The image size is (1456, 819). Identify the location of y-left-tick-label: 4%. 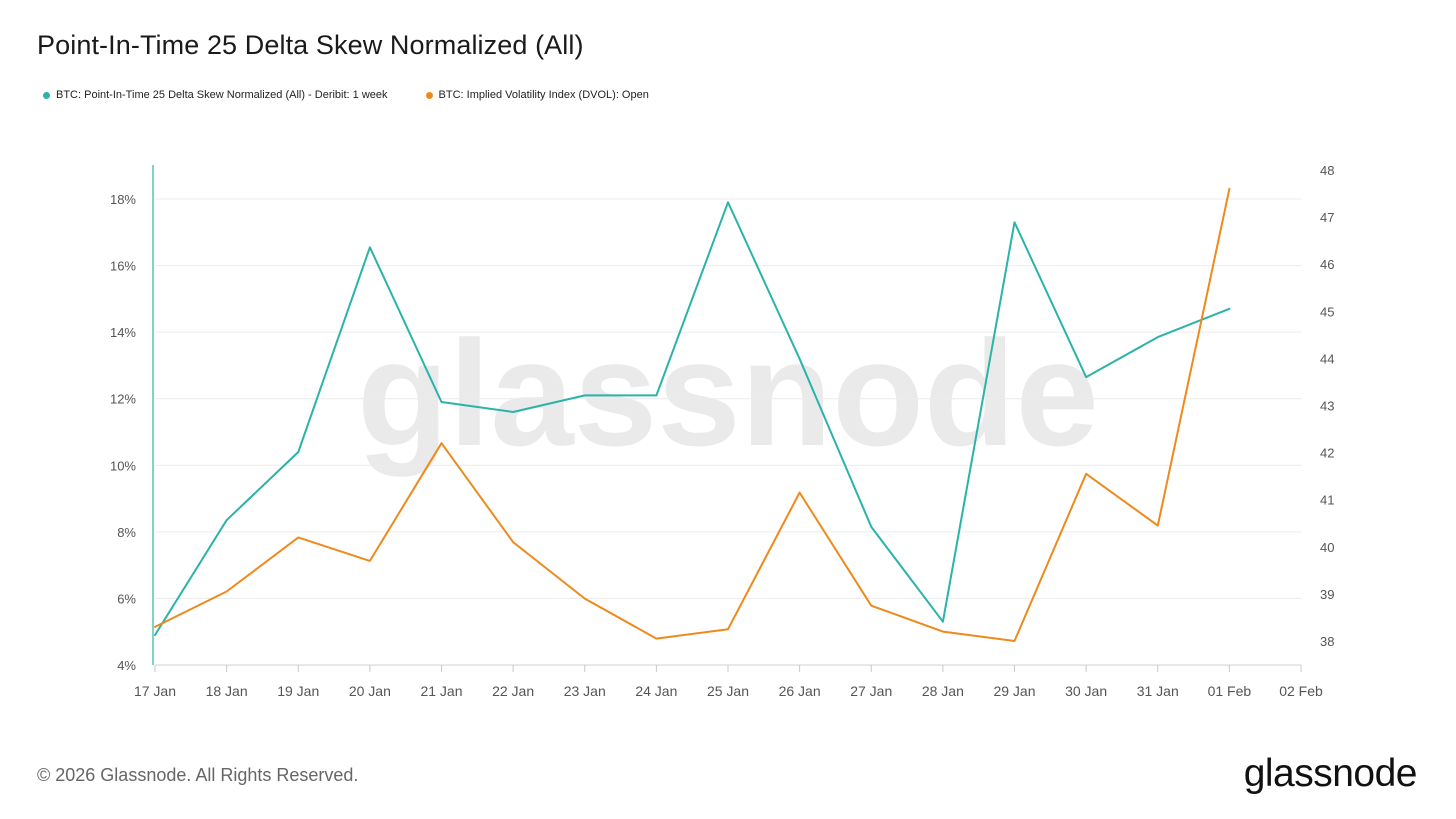
(126, 665).